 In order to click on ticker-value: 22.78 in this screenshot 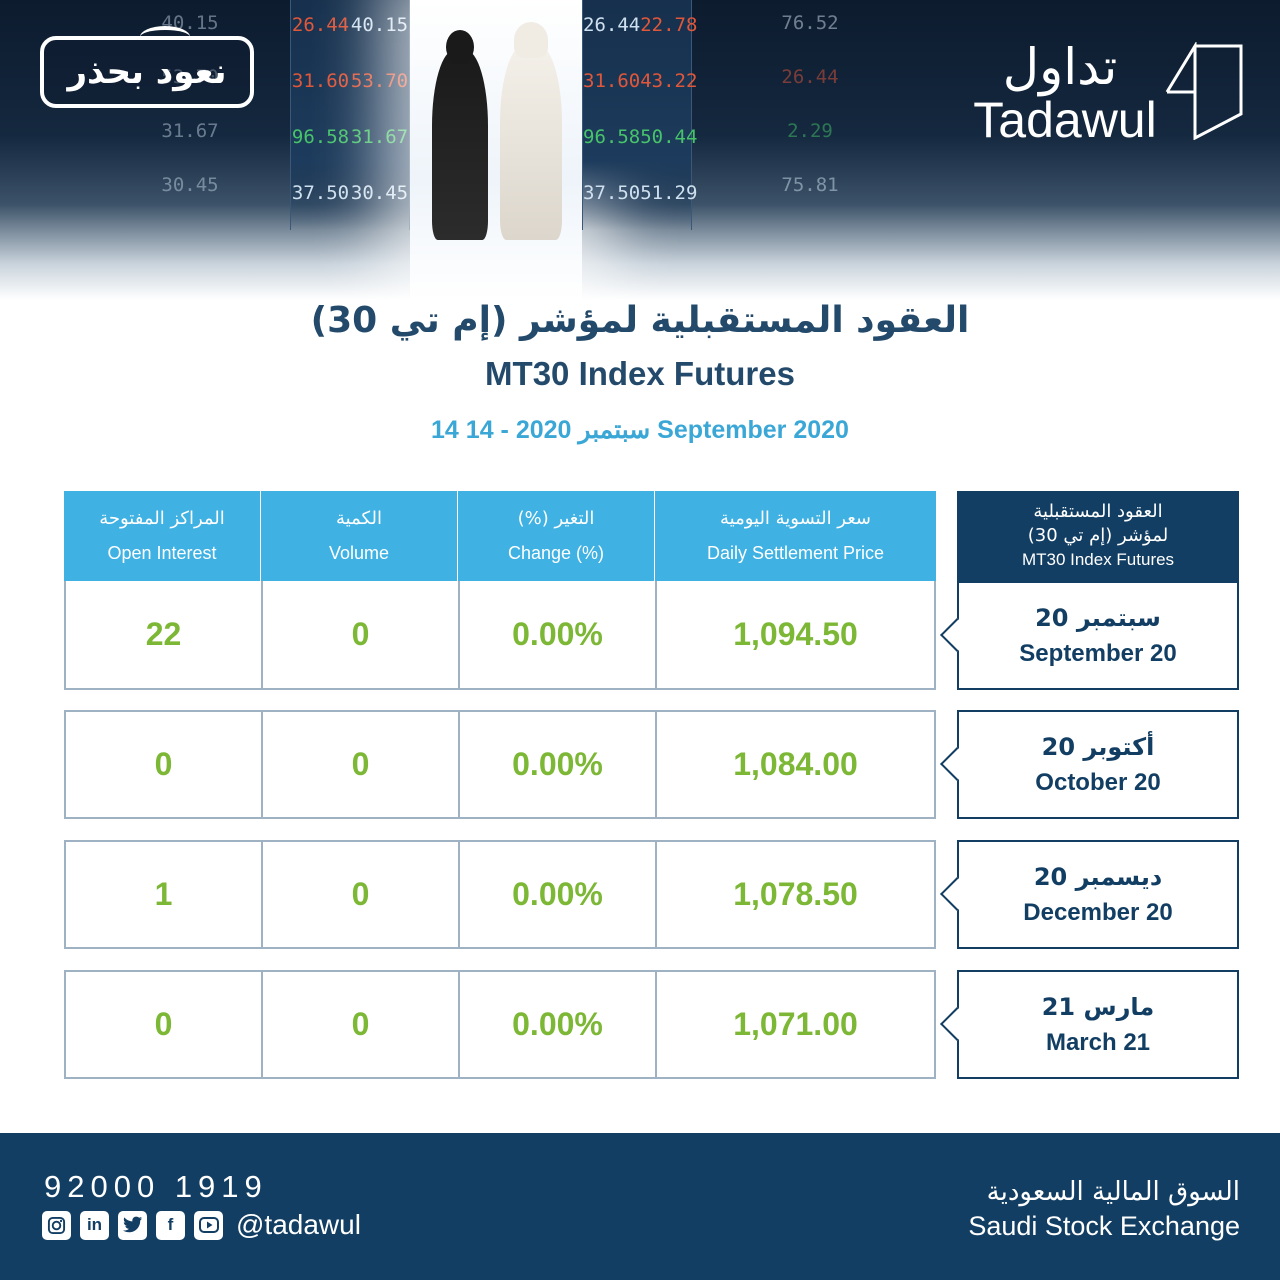, I will do `click(669, 25)`.